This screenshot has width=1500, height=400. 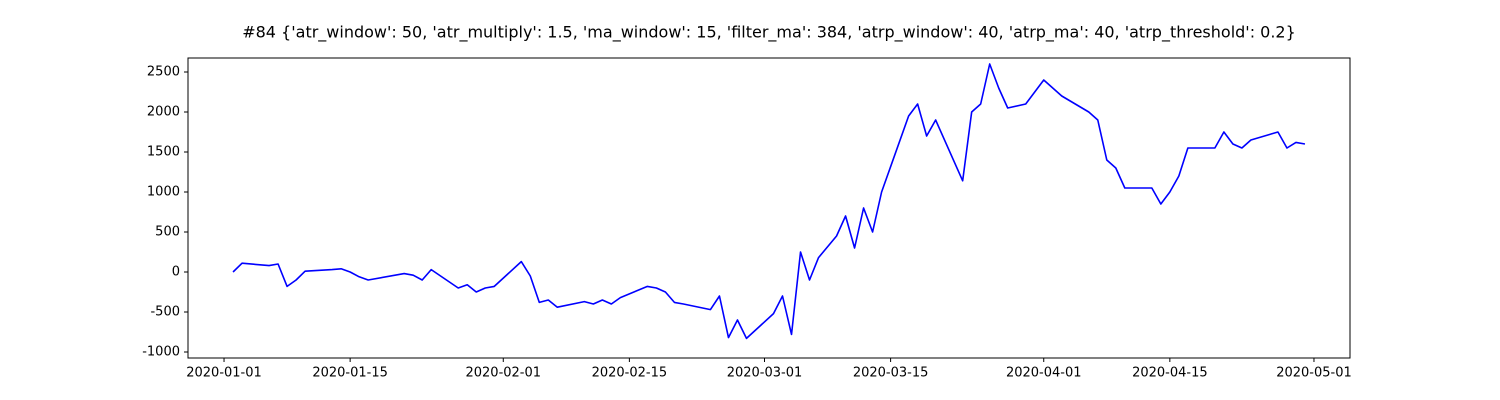 I want to click on x-tick-label: 2020-04-15, so click(x=1170, y=373).